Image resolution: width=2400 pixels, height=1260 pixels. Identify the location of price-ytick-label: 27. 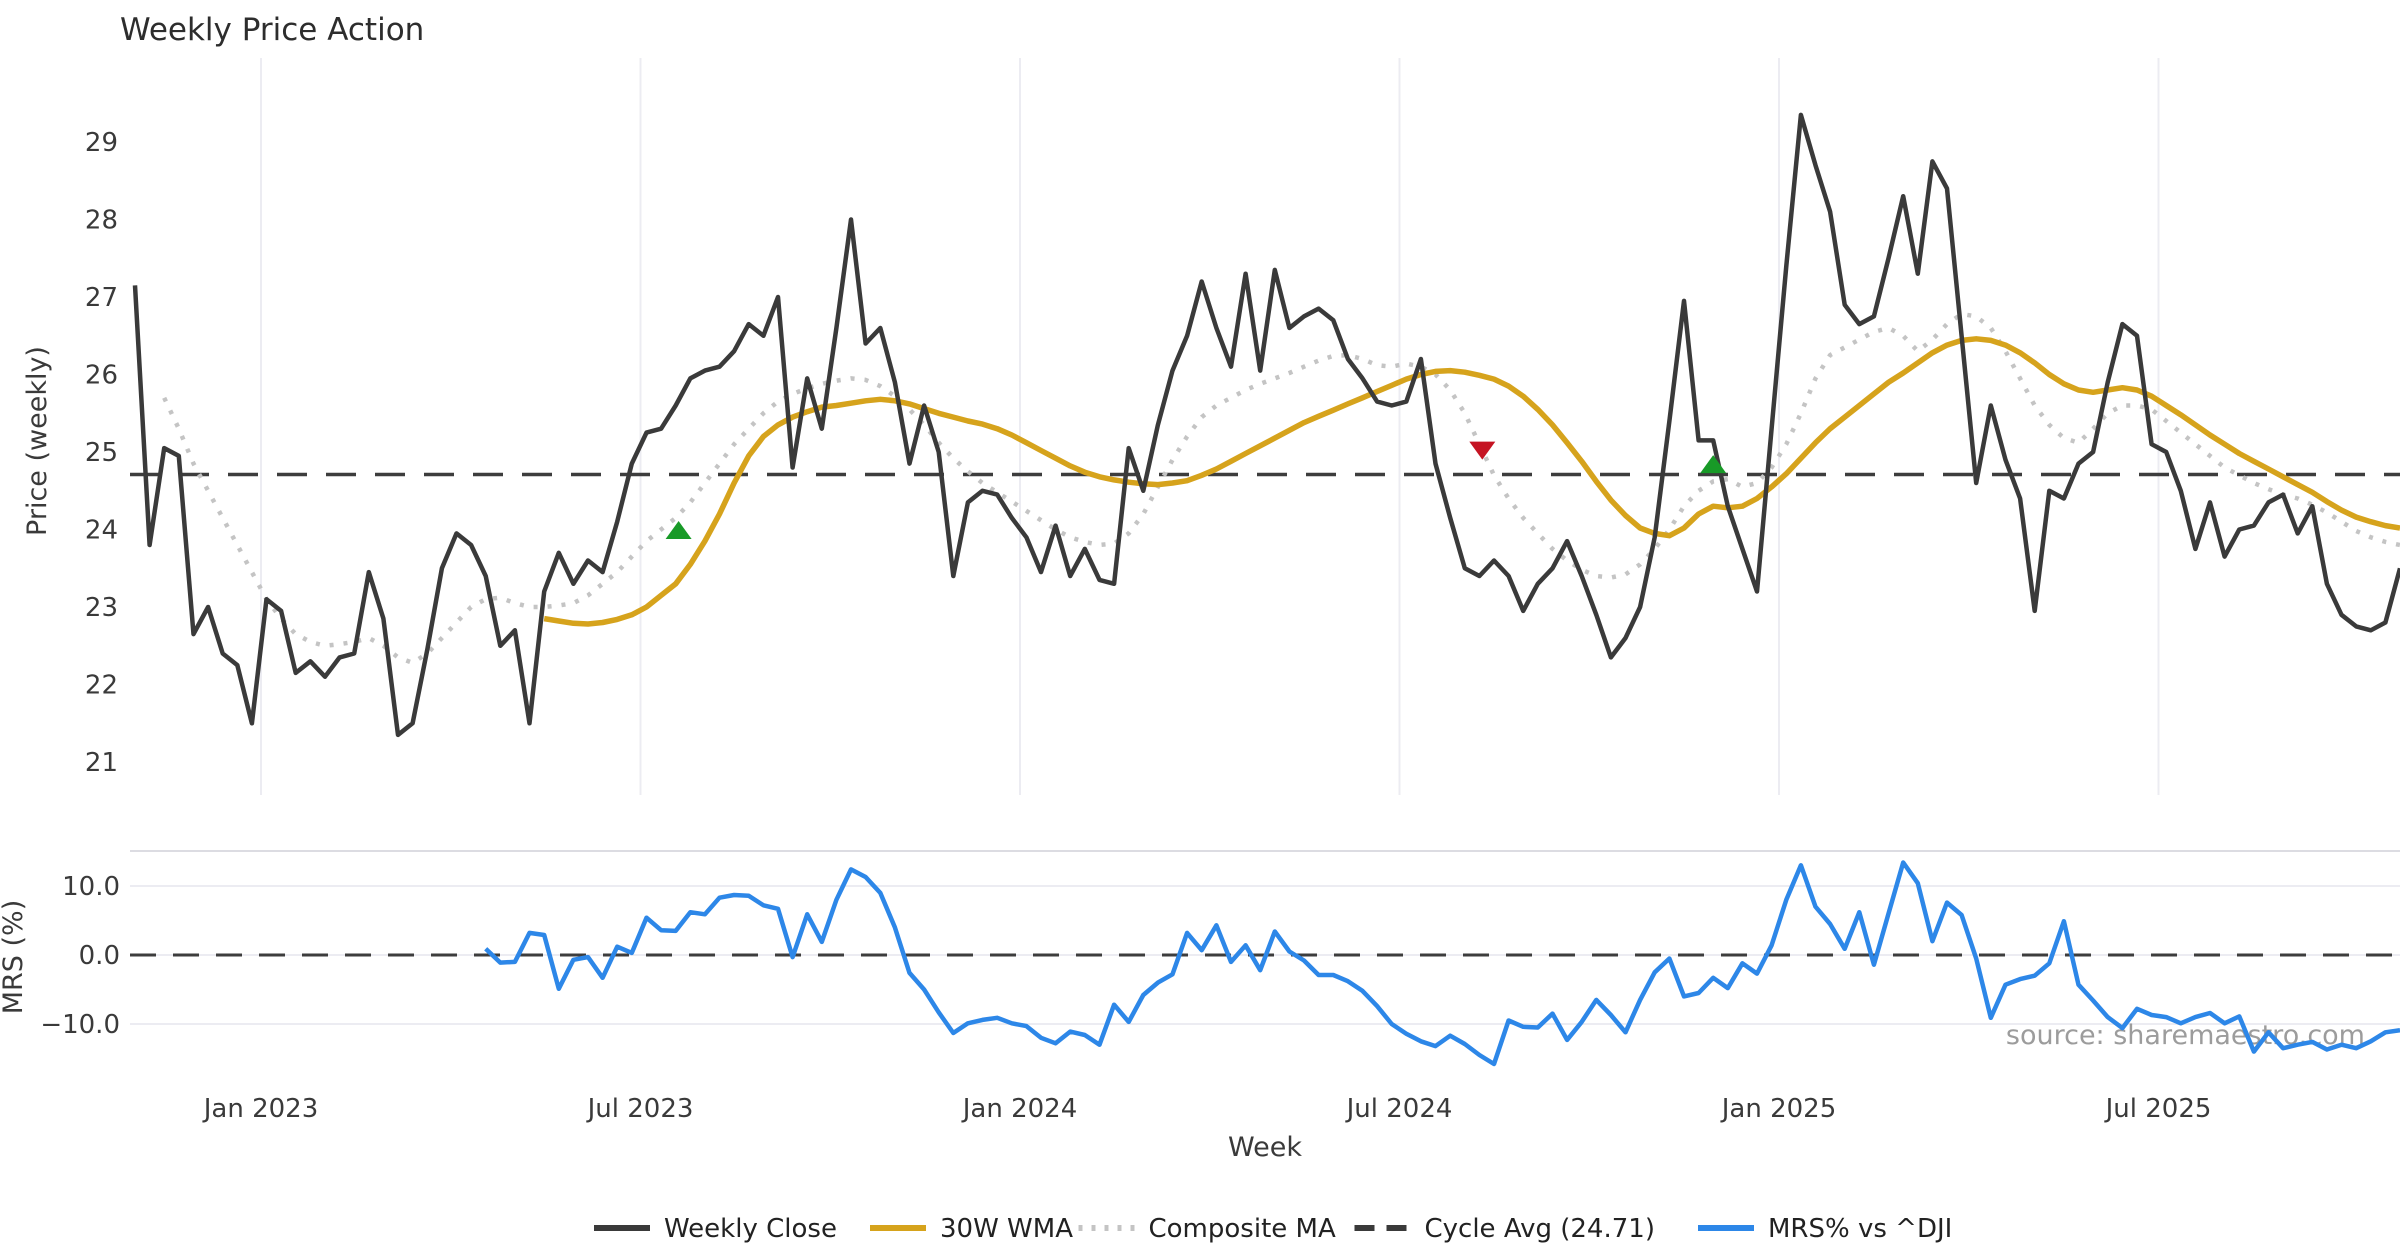
(101, 298).